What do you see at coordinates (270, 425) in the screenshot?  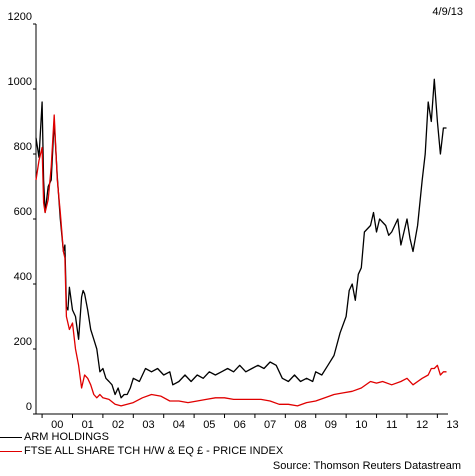 I see `x-tick-label: 07` at bounding box center [270, 425].